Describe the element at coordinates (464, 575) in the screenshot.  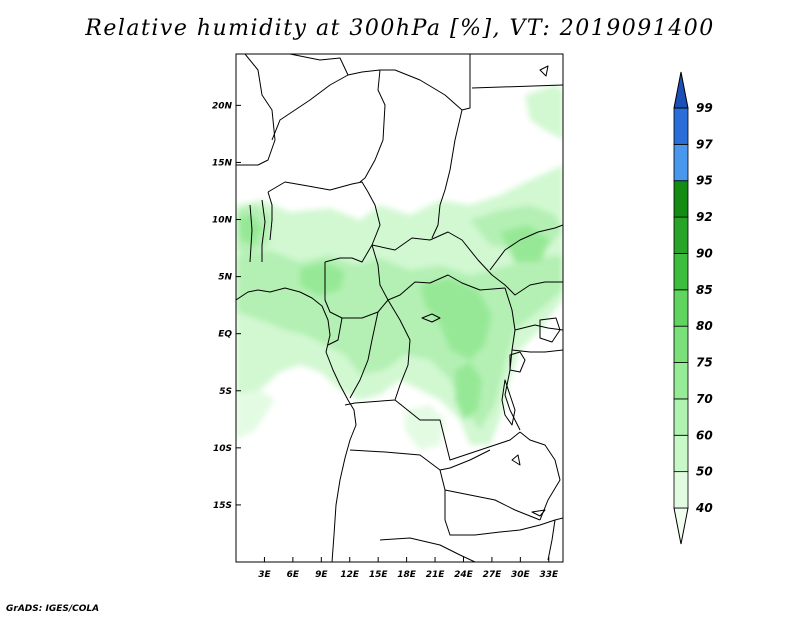
I see `lon-tick-label: 24E` at that location.